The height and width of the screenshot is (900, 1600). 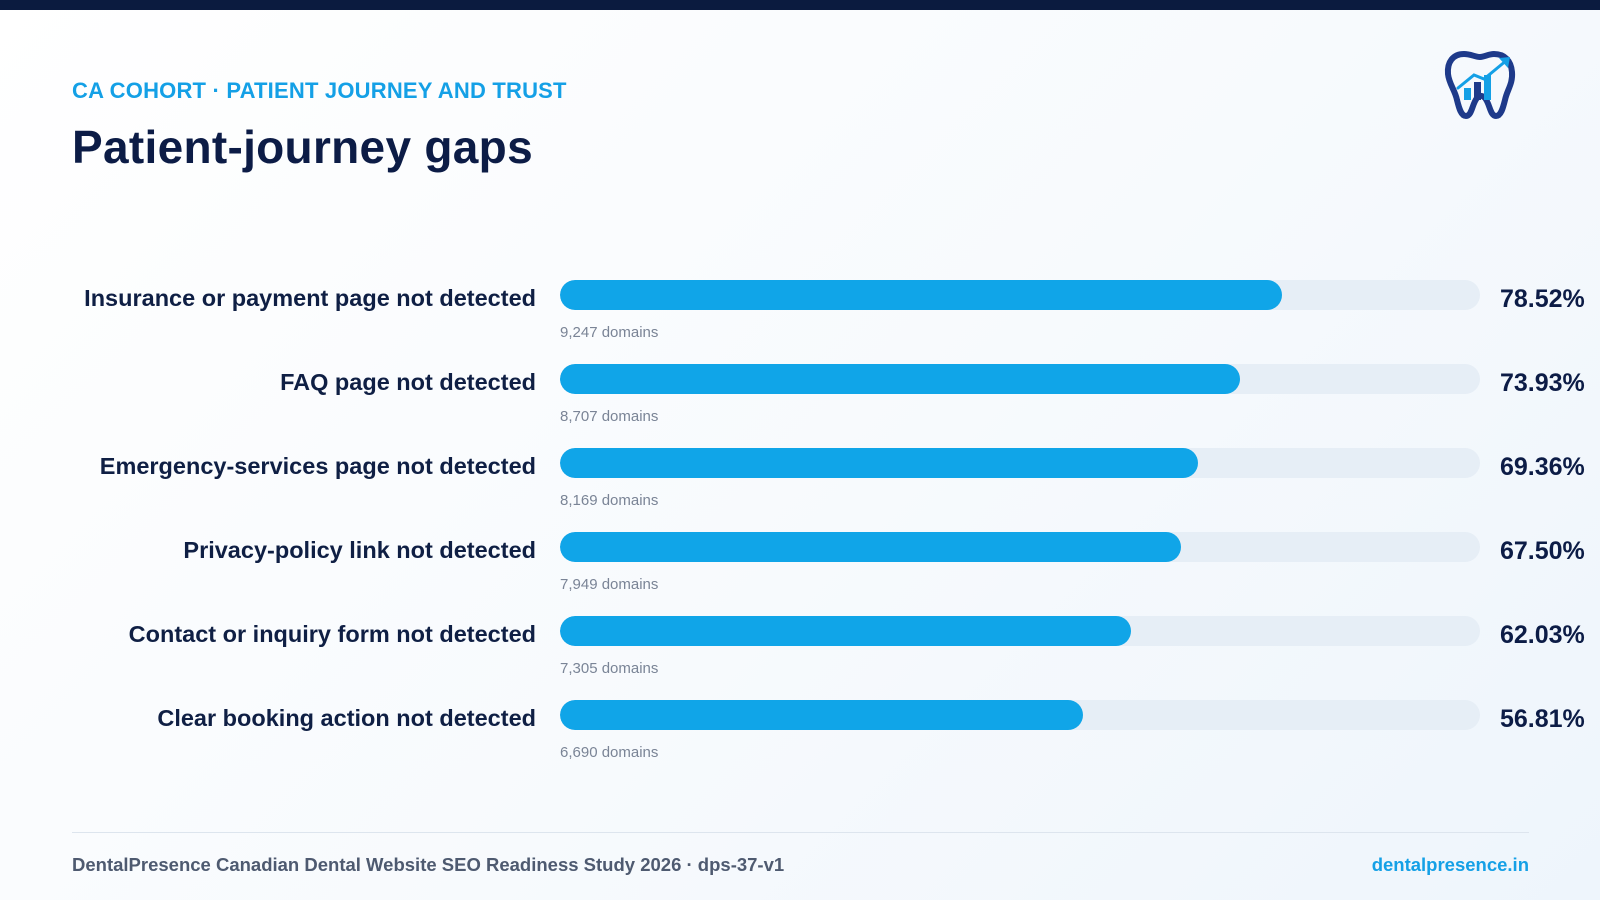 I want to click on bar-value-label: 78.52%, so click(x=1542, y=299).